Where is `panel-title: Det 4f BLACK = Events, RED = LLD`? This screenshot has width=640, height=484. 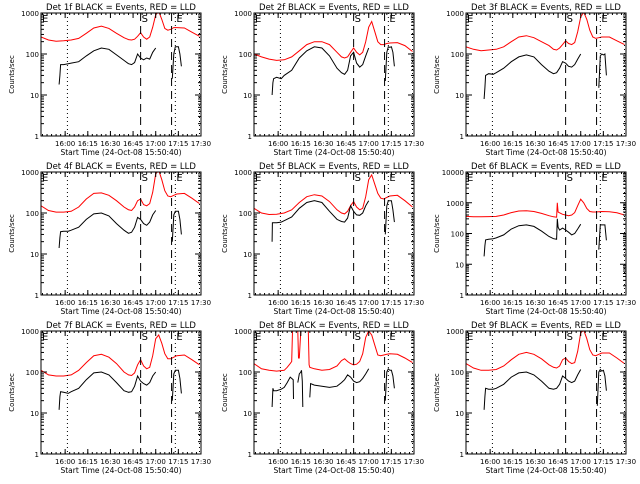
panel-title: Det 4f BLACK = Events, RED = LLD is located at coordinates (121, 167).